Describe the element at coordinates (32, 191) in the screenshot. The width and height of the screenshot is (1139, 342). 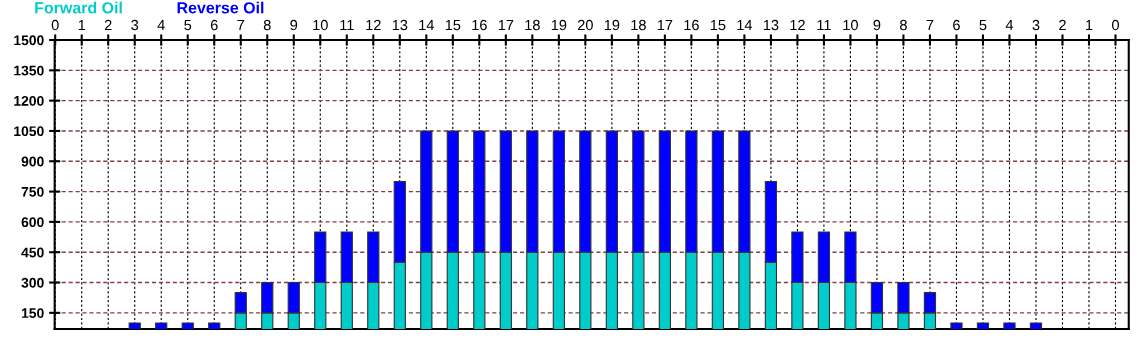
I see `y-tick-label: 750` at that location.